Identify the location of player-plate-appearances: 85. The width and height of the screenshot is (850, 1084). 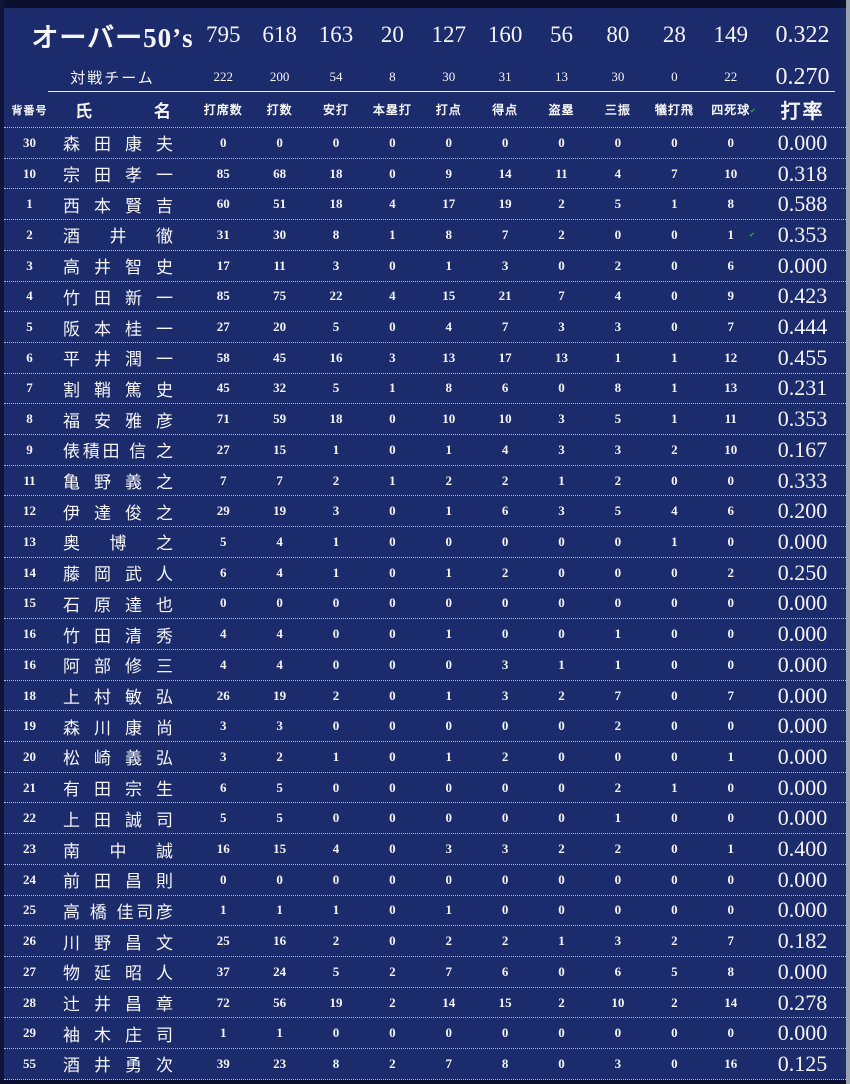
(223, 296).